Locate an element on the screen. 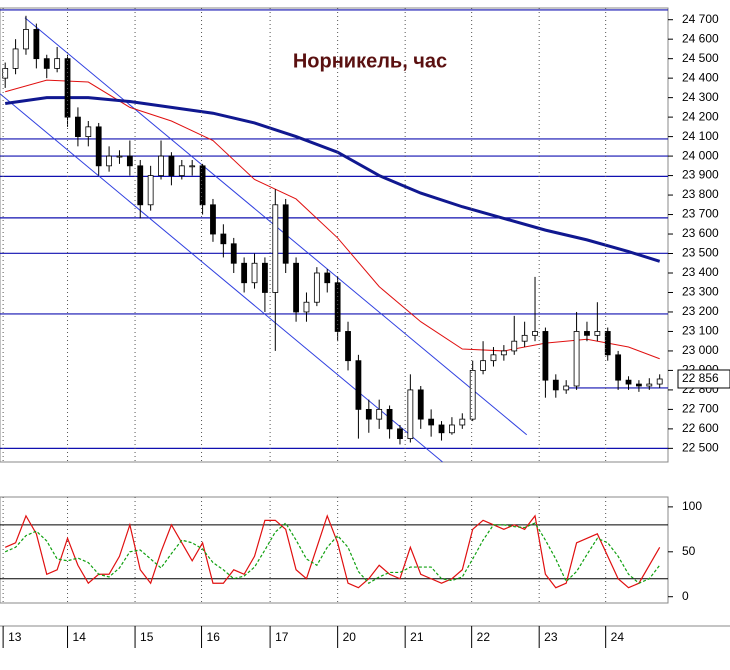 The image size is (730, 670). y-tick-label: 23 500 is located at coordinates (700, 253).